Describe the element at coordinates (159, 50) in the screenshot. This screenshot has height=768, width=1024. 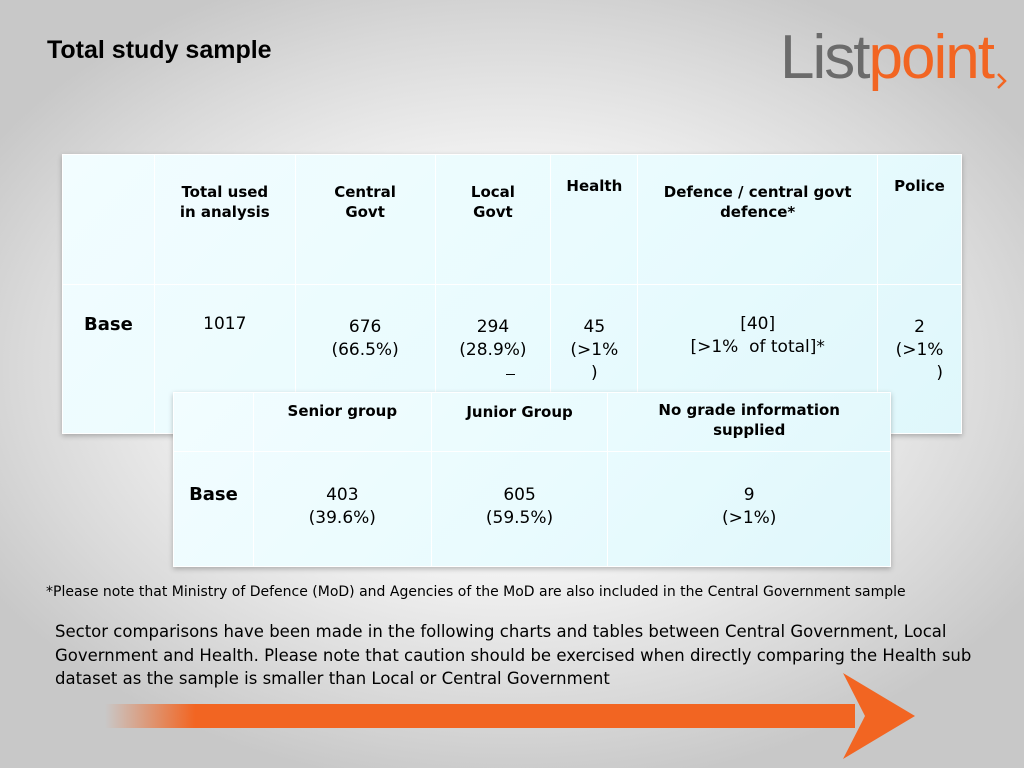
I see `page-title: Total study sample` at that location.